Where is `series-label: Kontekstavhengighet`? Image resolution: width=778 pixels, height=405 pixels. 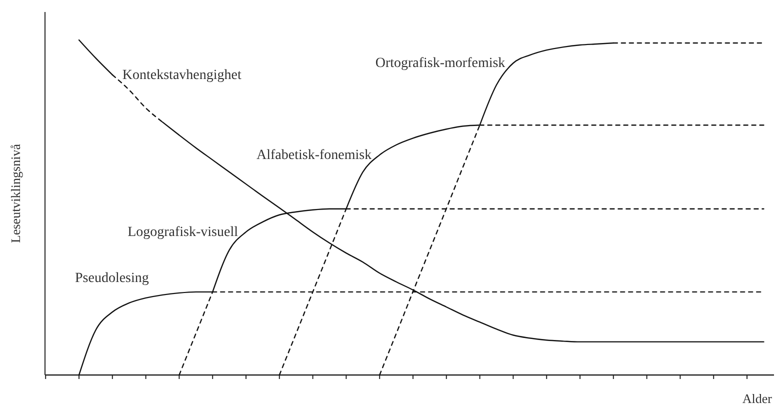
series-label: Kontekstavhengighet is located at coordinates (182, 75).